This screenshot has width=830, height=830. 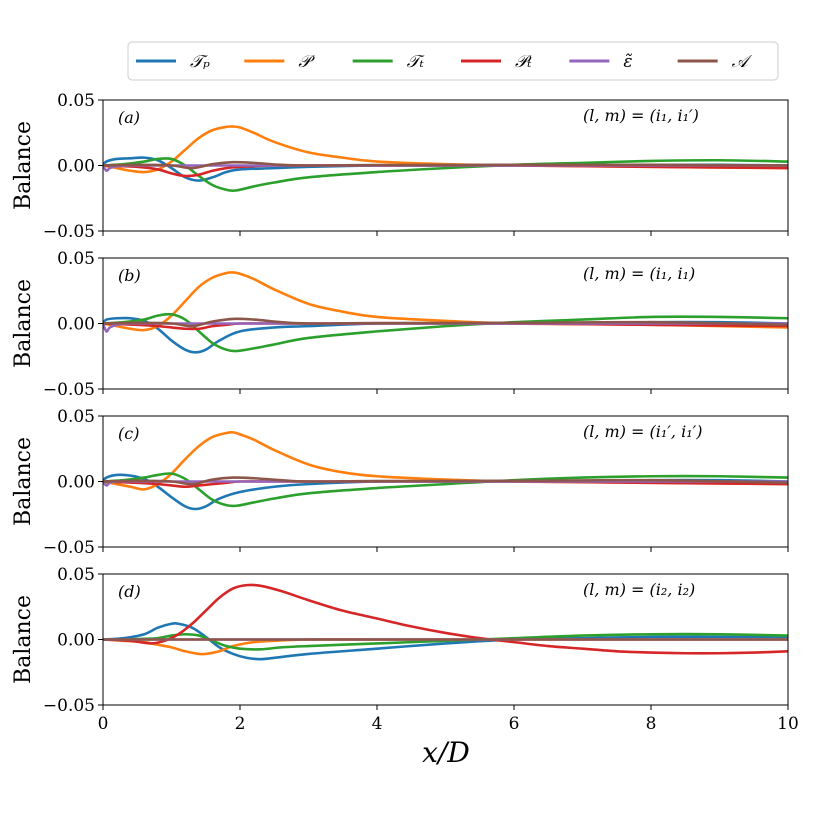 I want to click on xtick-label-1: 2, so click(x=240, y=724).